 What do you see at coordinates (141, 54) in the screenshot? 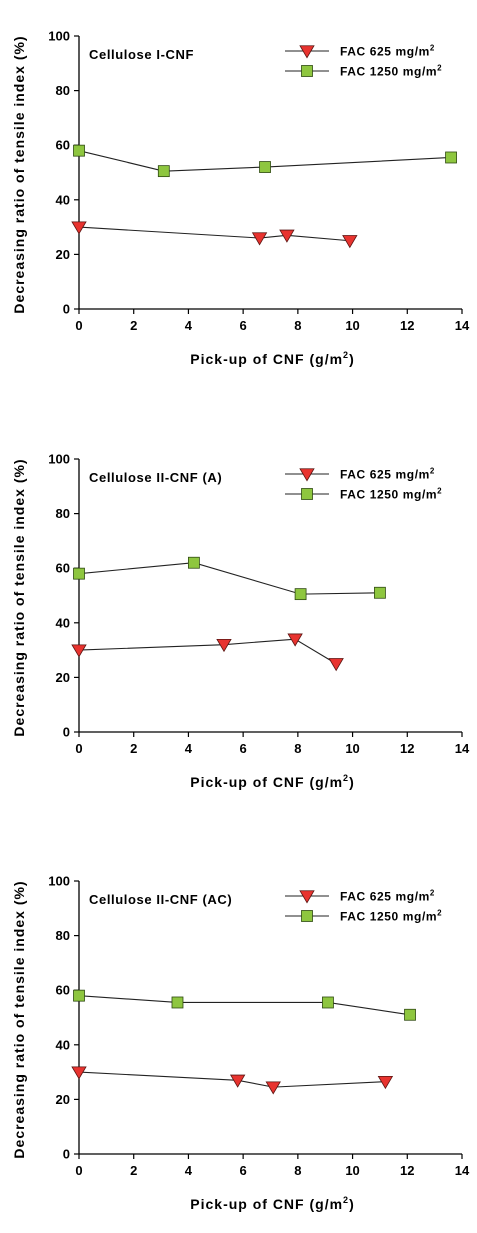
I see `chart-title: Cellulose I-CNF` at bounding box center [141, 54].